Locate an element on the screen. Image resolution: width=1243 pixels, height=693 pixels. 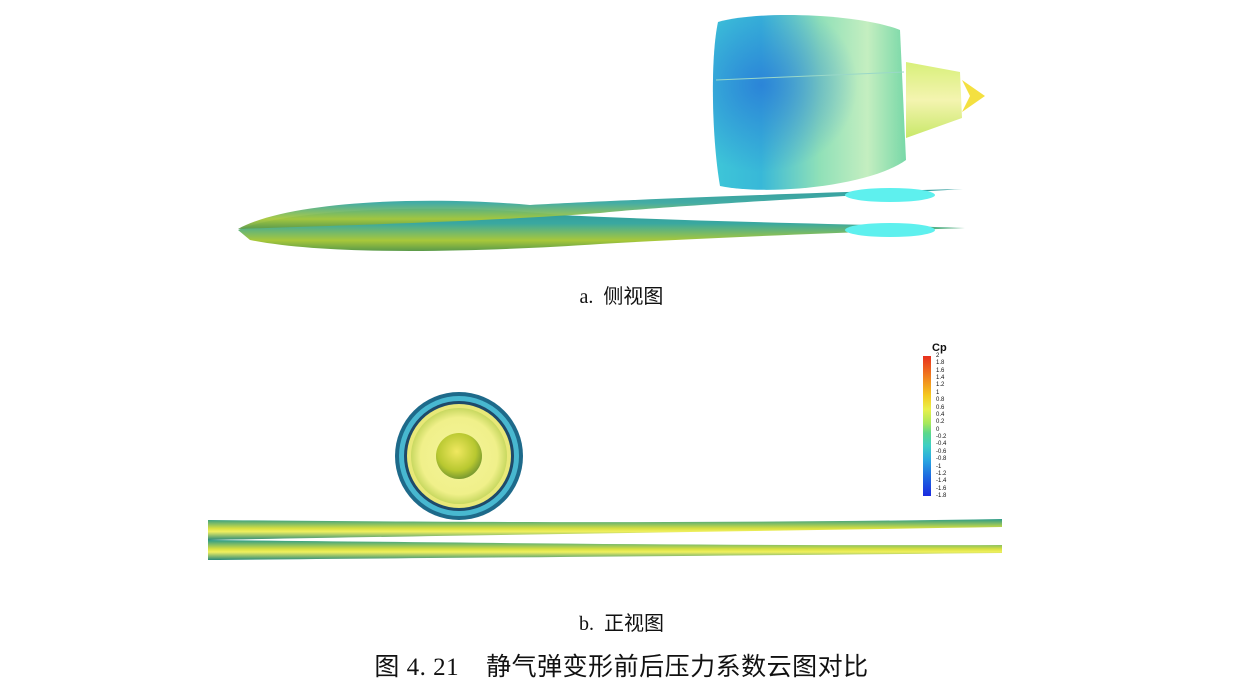
legend-tick: 0.6 is located at coordinates (940, 407).